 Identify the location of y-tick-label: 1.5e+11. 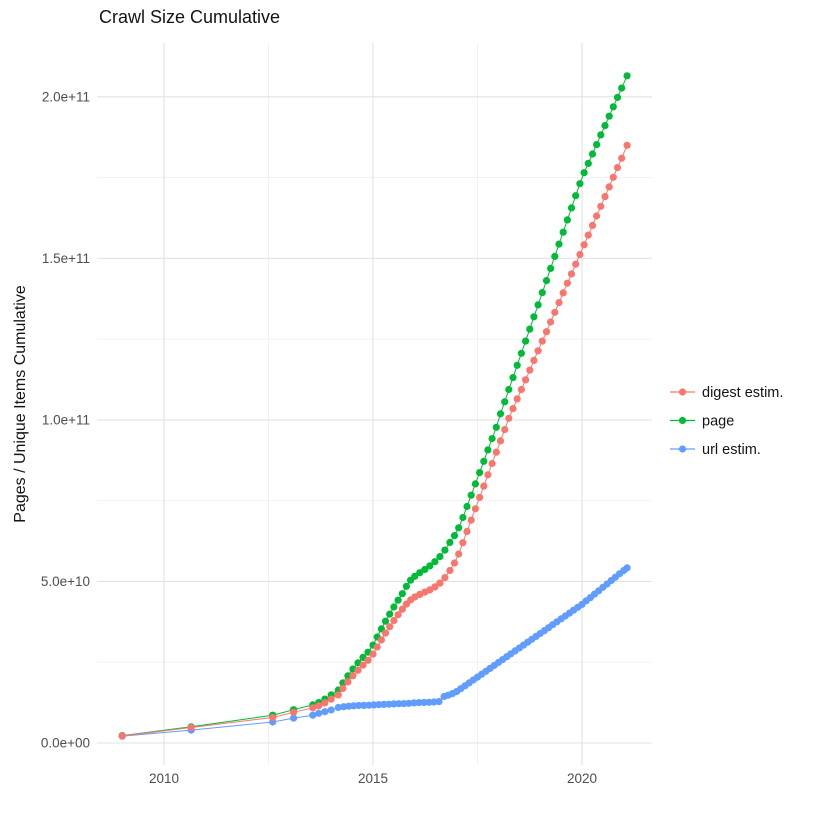
(66, 258).